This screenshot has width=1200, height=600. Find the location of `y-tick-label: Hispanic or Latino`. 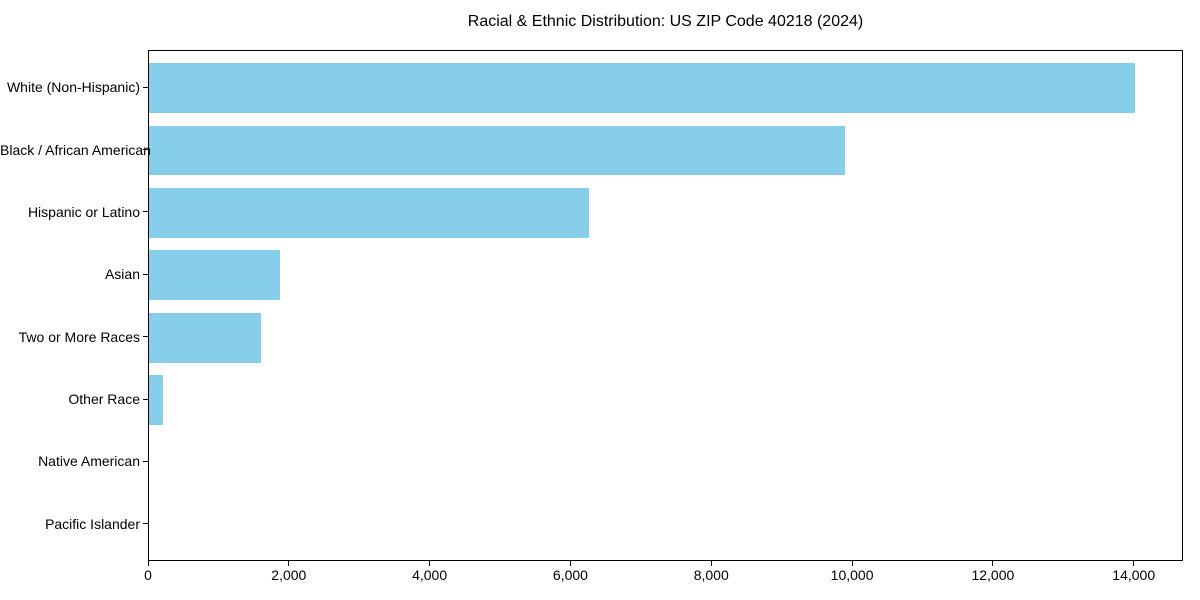

y-tick-label: Hispanic or Latino is located at coordinates (83, 211).